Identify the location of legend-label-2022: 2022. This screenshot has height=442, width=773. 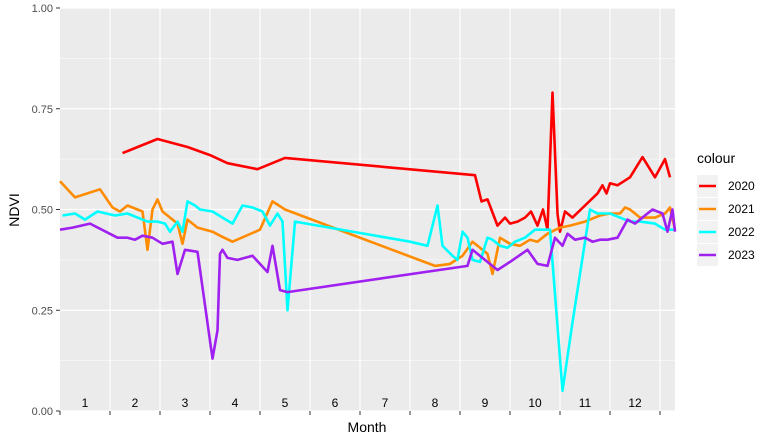
(741, 232).